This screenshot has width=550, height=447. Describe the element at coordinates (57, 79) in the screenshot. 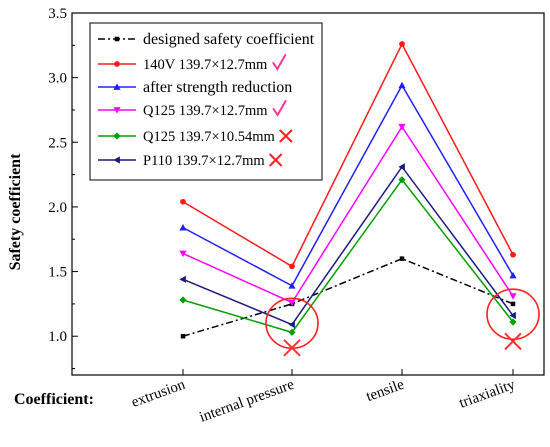

I see `y-tick-label: 3.0` at that location.